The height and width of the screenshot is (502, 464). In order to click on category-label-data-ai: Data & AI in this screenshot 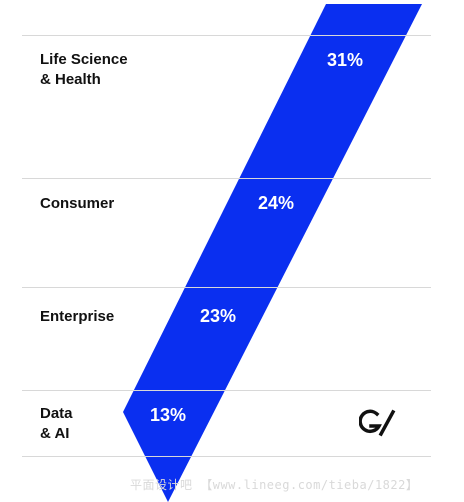, I will do `click(56, 423)`.